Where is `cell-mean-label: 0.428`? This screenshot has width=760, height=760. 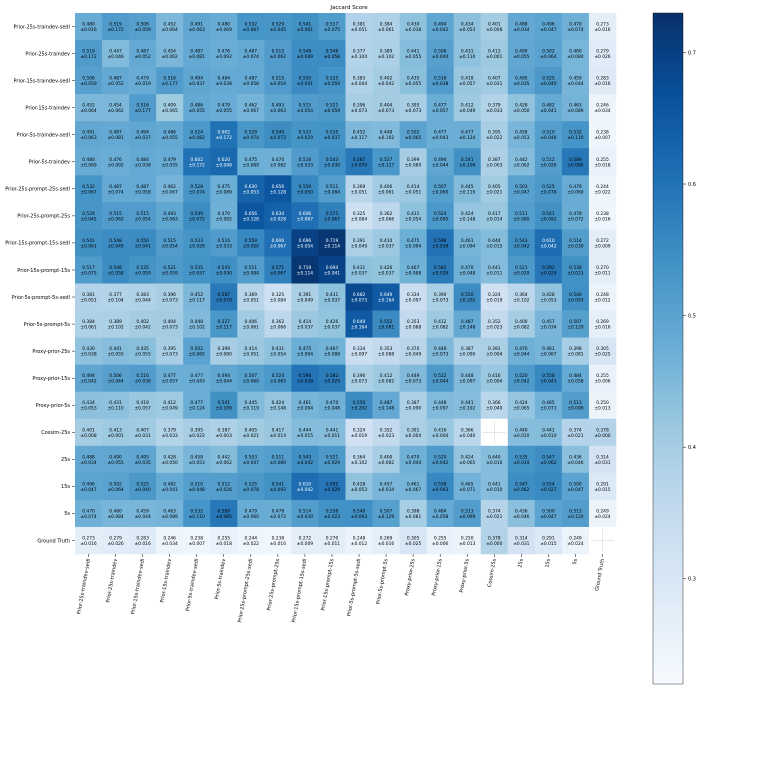
cell-mean-label: 0.428 is located at coordinates (548, 295).